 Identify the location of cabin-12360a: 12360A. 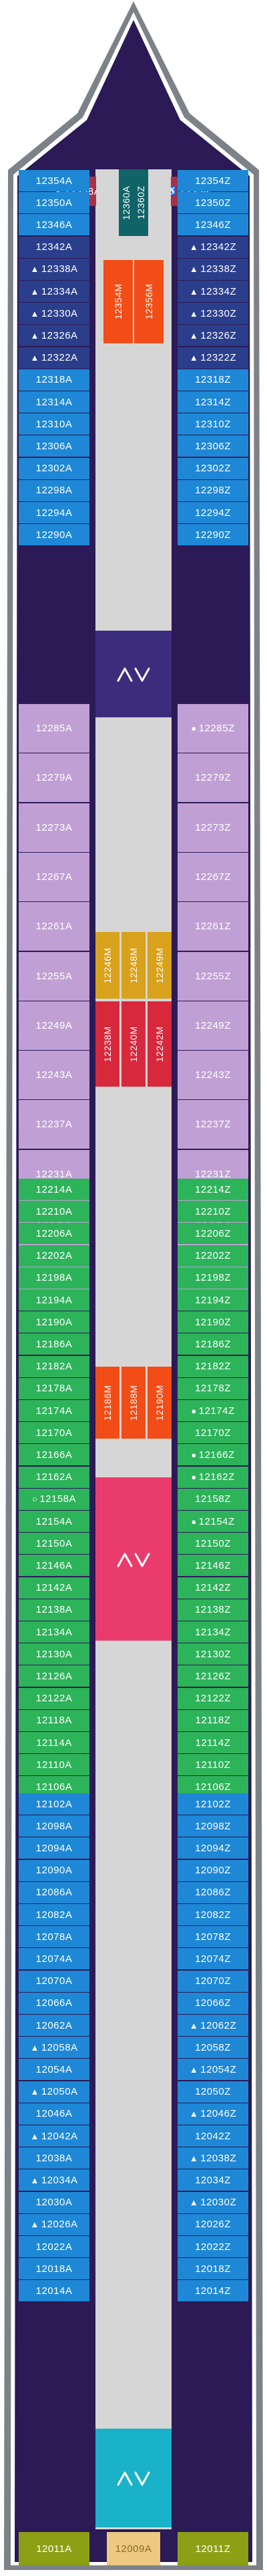
(127, 202).